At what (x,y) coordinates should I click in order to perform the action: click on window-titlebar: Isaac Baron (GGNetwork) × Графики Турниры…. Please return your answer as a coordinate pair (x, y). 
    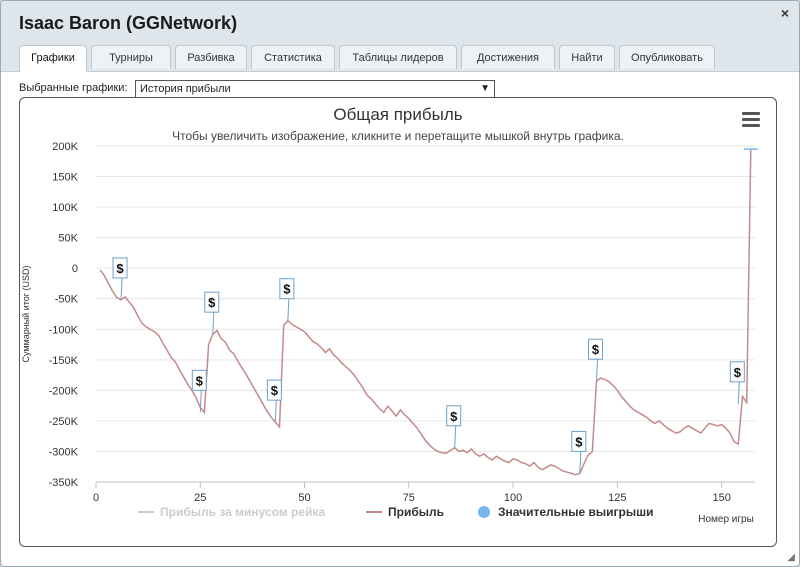
    Looking at the image, I should click on (400, 36).